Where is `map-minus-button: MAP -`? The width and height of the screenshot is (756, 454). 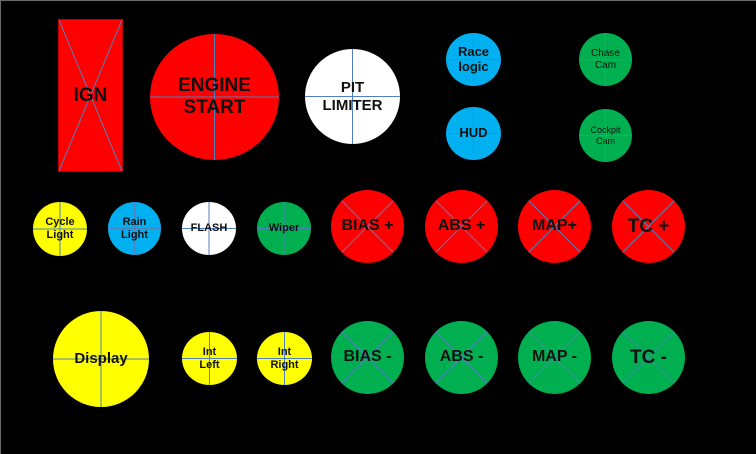 map-minus-button: MAP - is located at coordinates (554, 357).